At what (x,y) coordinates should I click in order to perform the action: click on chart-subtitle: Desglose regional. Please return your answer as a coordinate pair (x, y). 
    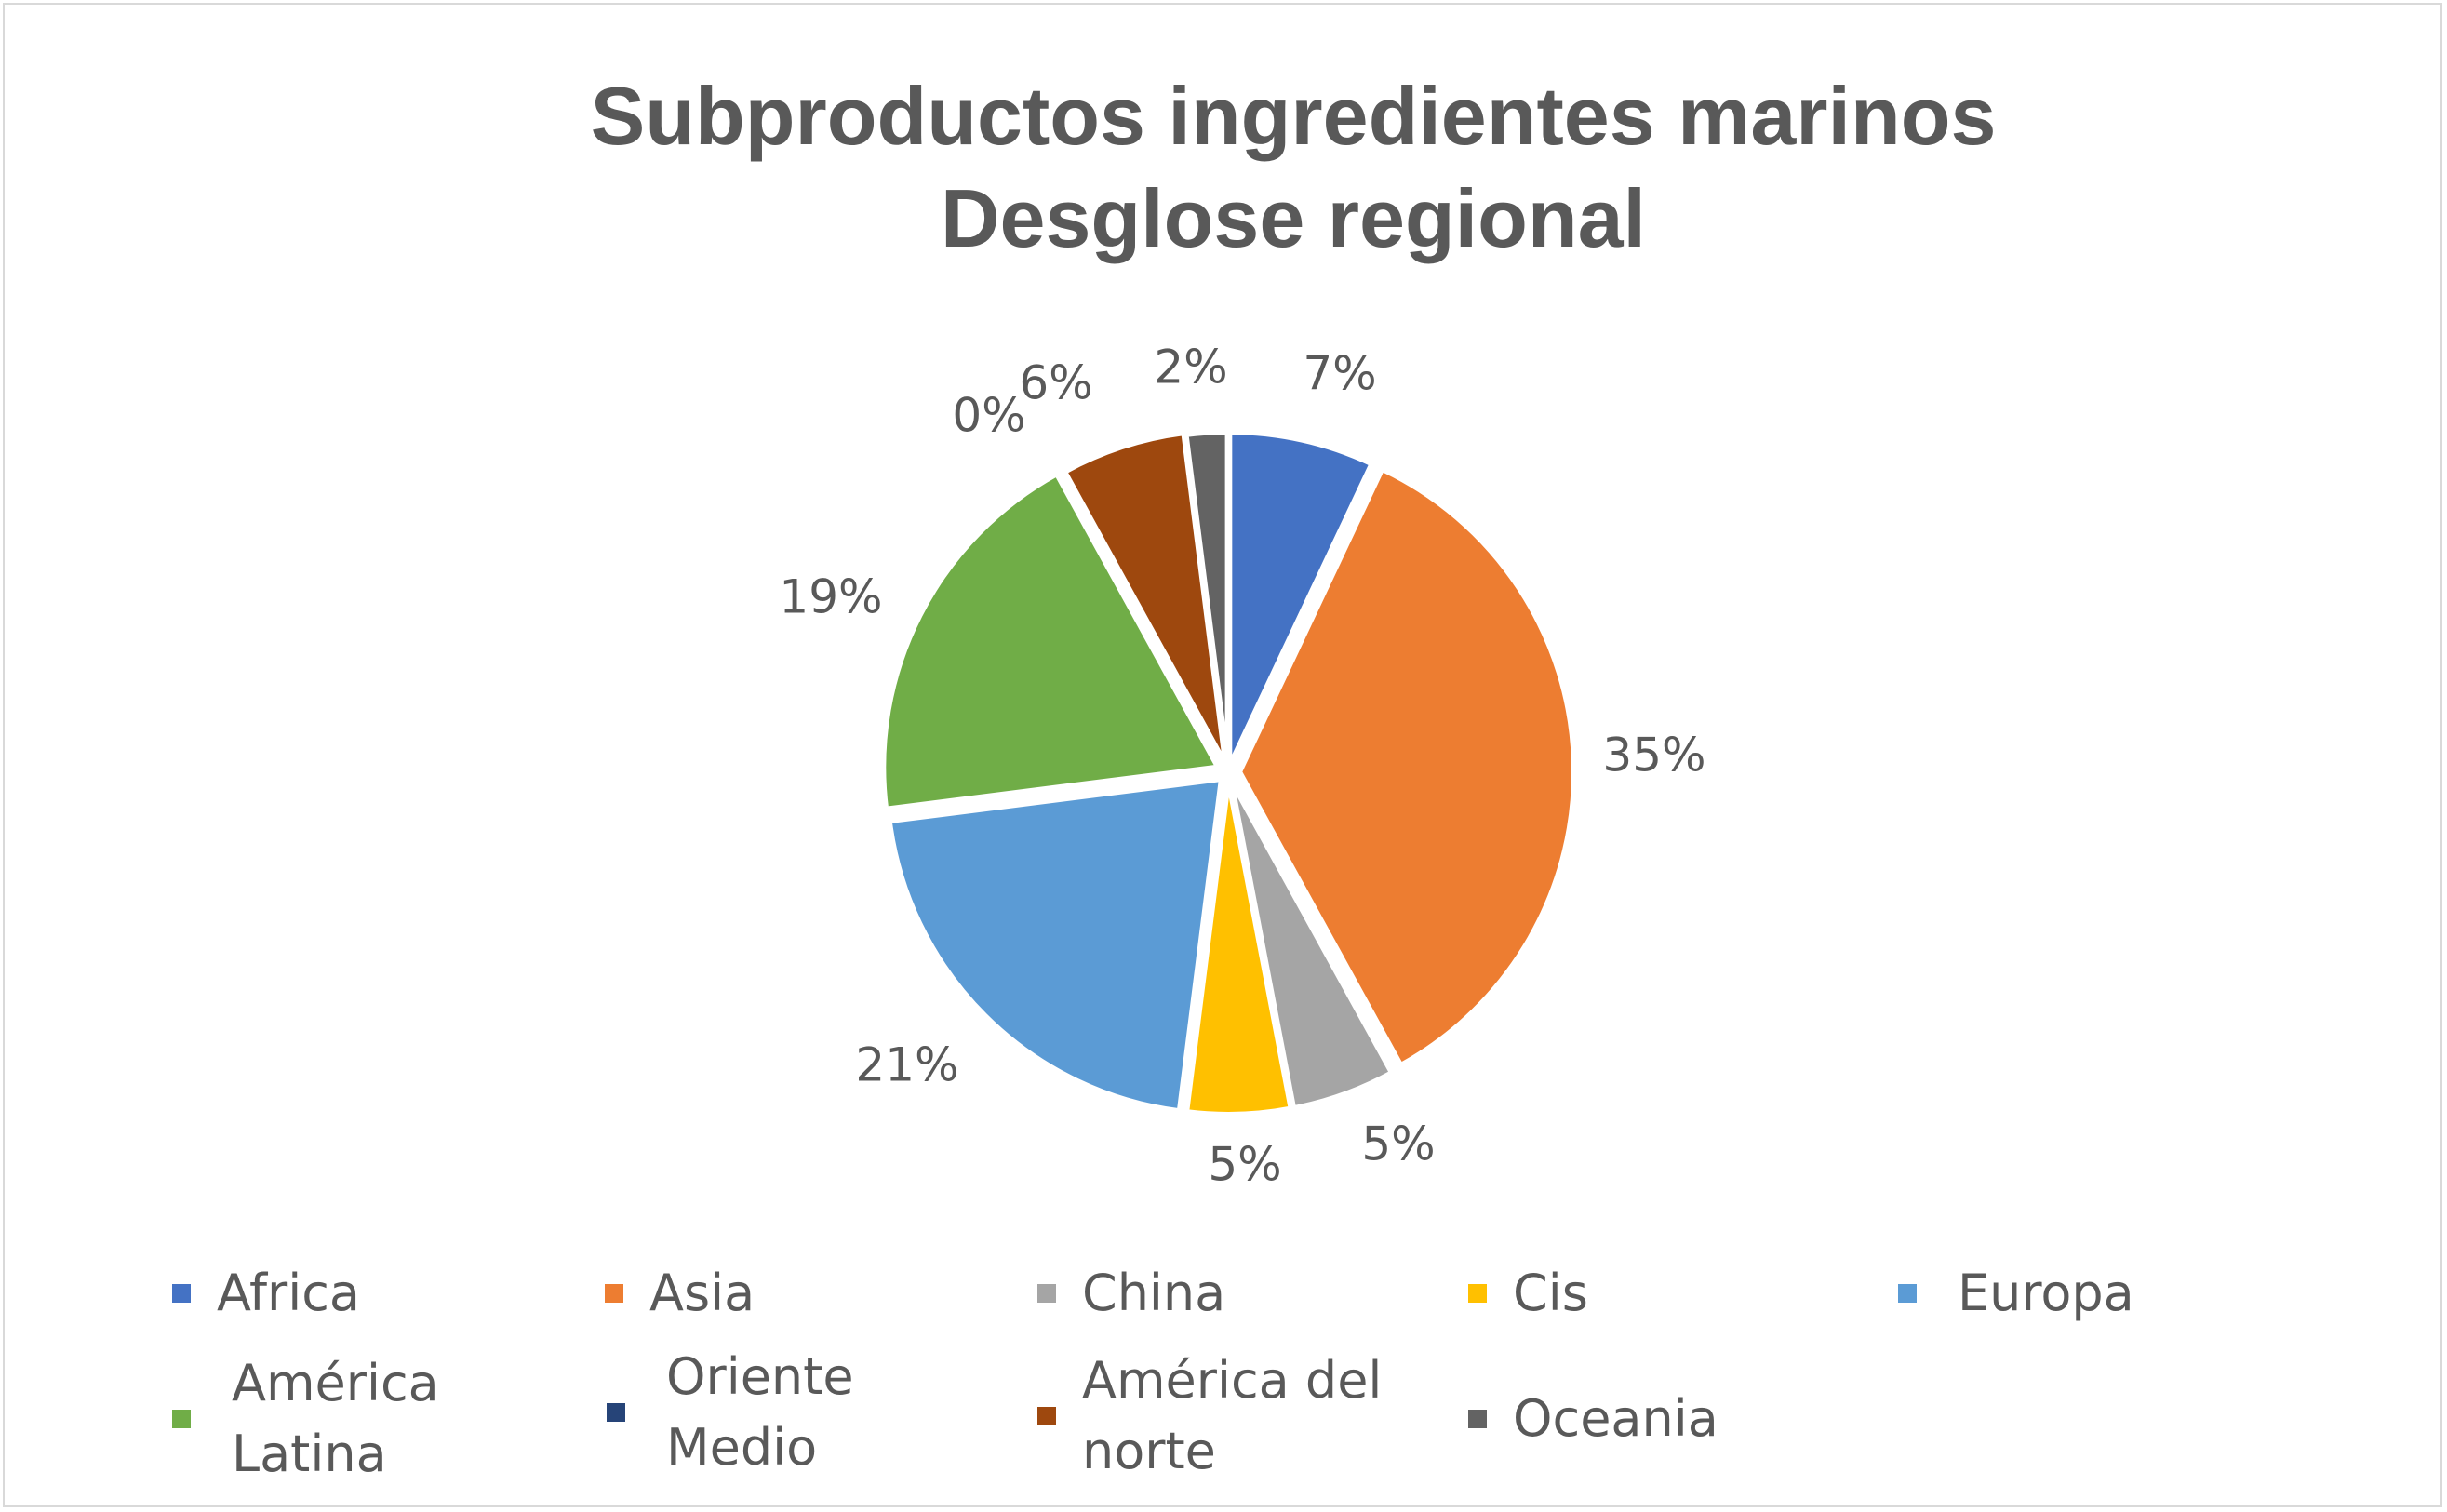
    Looking at the image, I should click on (1293, 218).